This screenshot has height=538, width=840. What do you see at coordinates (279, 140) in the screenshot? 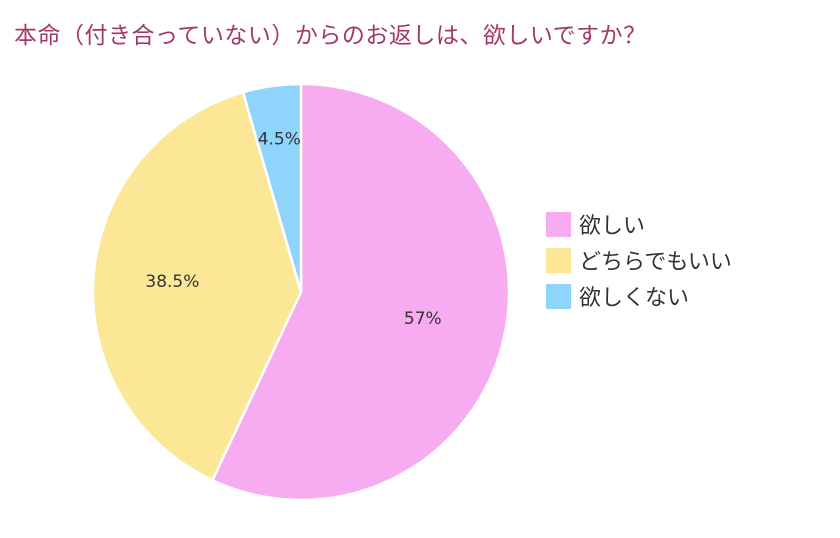
I see `slice-label-2: 4.5%` at bounding box center [279, 140].